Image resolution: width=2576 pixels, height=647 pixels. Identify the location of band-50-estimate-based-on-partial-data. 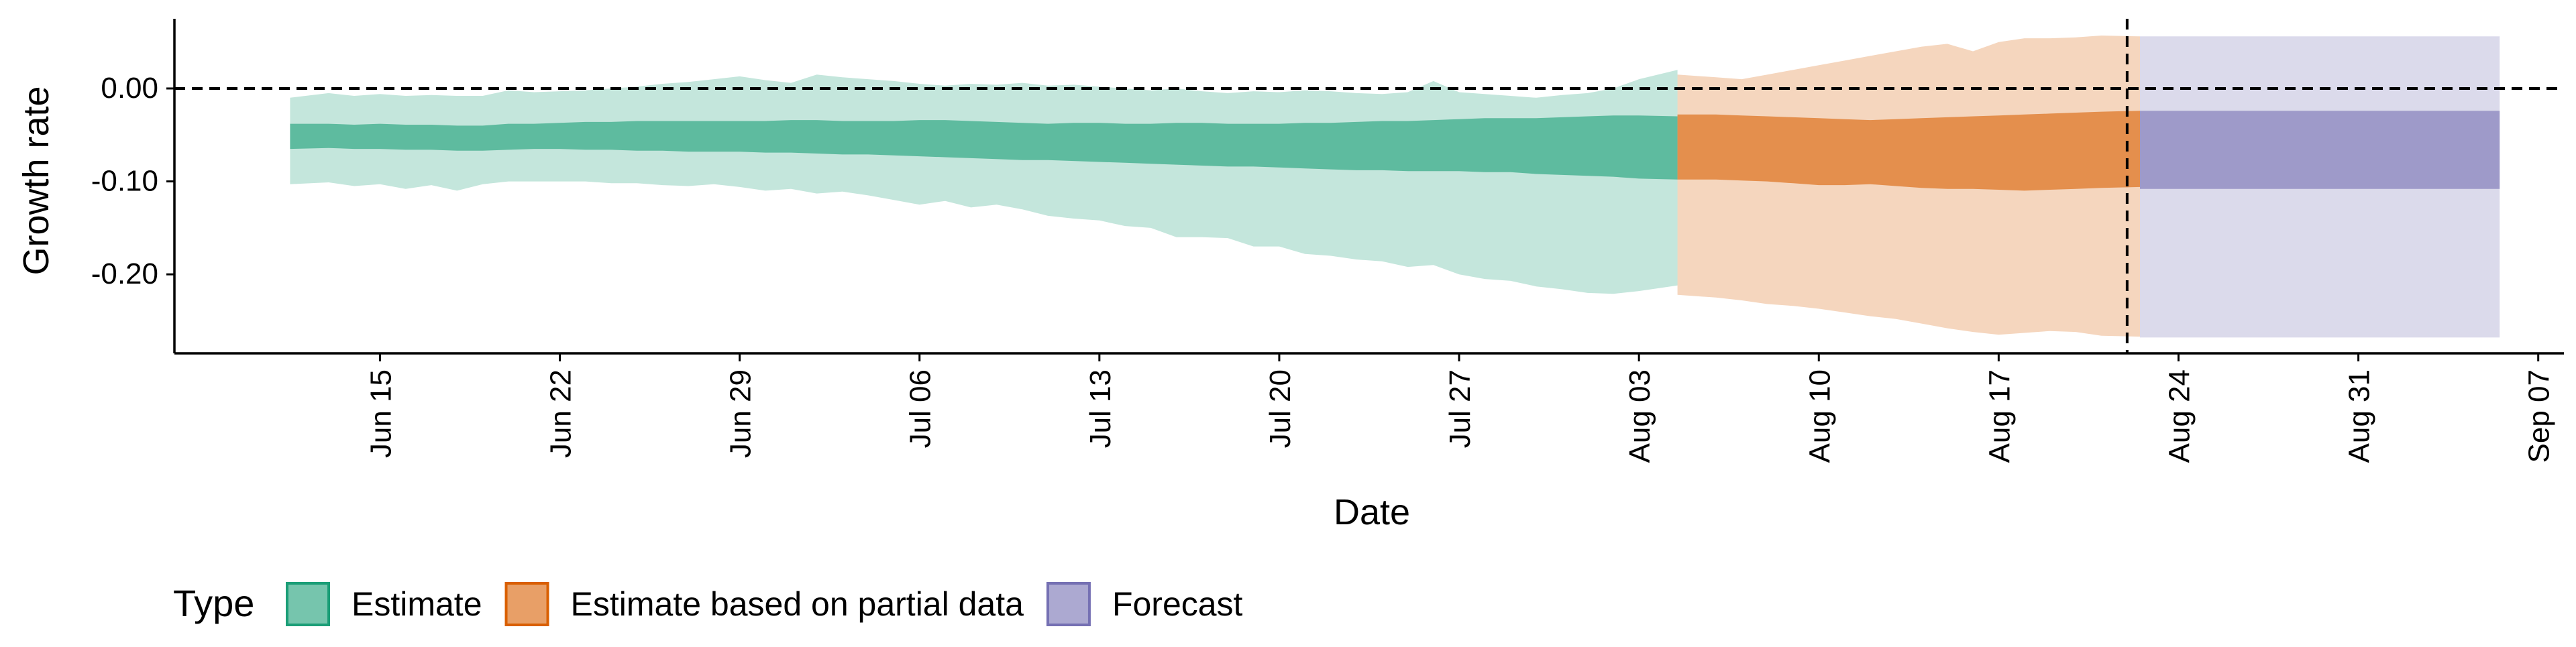
(1908, 151).